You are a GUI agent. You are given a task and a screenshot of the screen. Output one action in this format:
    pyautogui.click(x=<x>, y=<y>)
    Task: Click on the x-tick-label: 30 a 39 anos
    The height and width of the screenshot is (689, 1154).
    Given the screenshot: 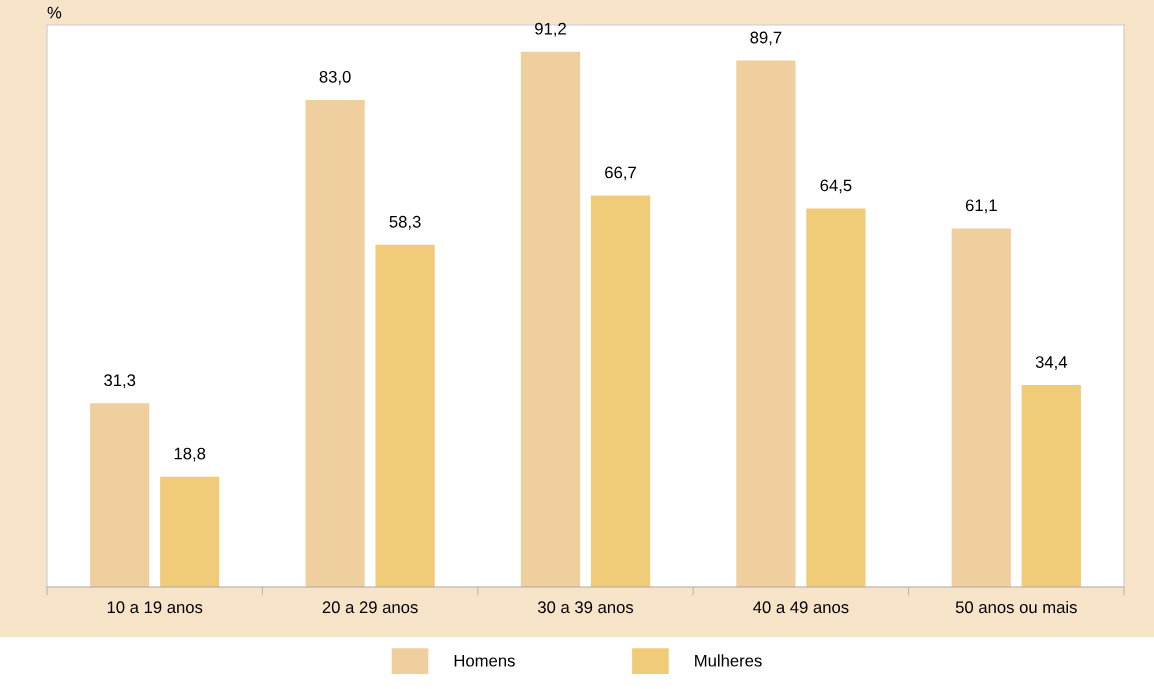 What is the action you would take?
    pyautogui.click(x=585, y=607)
    